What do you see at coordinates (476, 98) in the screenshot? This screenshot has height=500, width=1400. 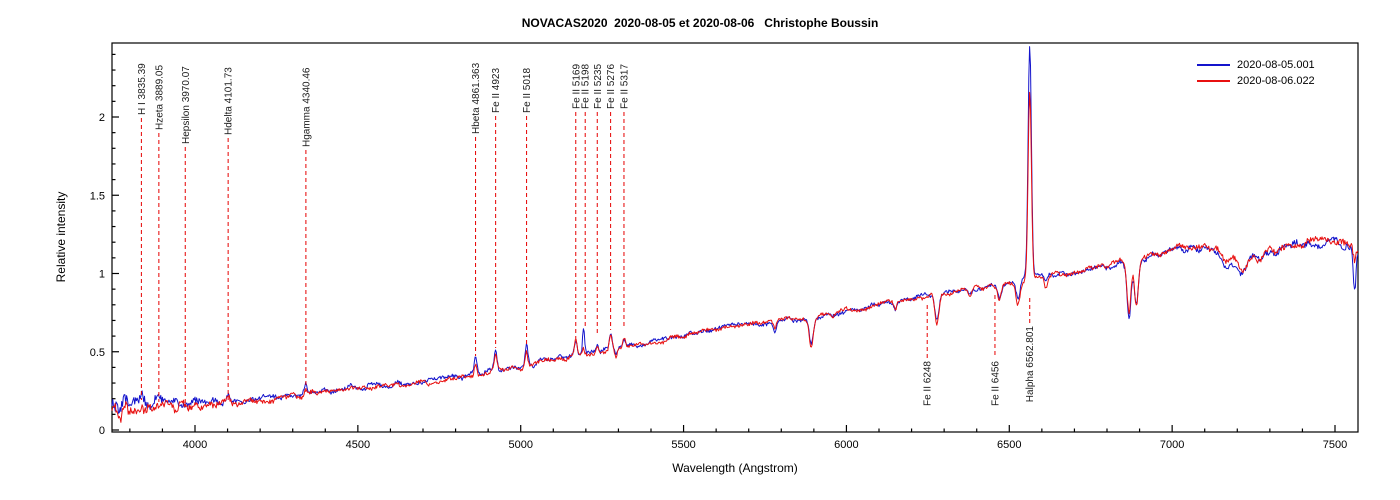 I see `annotation-label: Hbeta 4861.363` at bounding box center [476, 98].